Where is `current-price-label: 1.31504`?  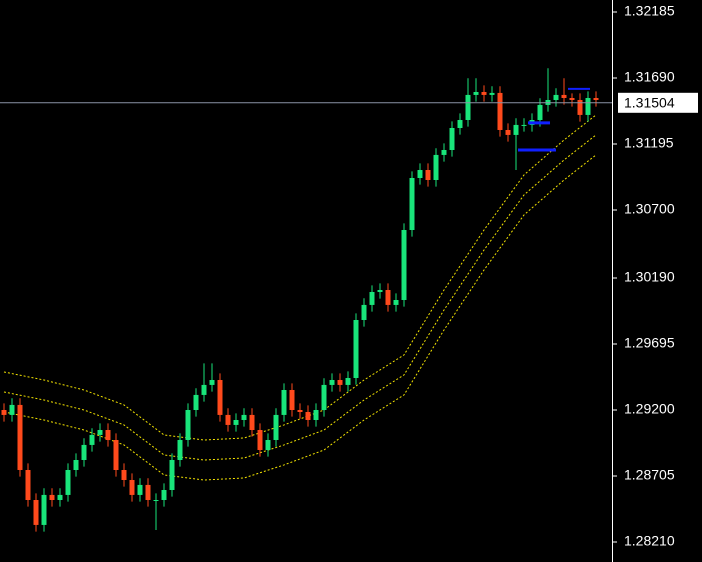
current-price-label: 1.31504 is located at coordinates (649, 103).